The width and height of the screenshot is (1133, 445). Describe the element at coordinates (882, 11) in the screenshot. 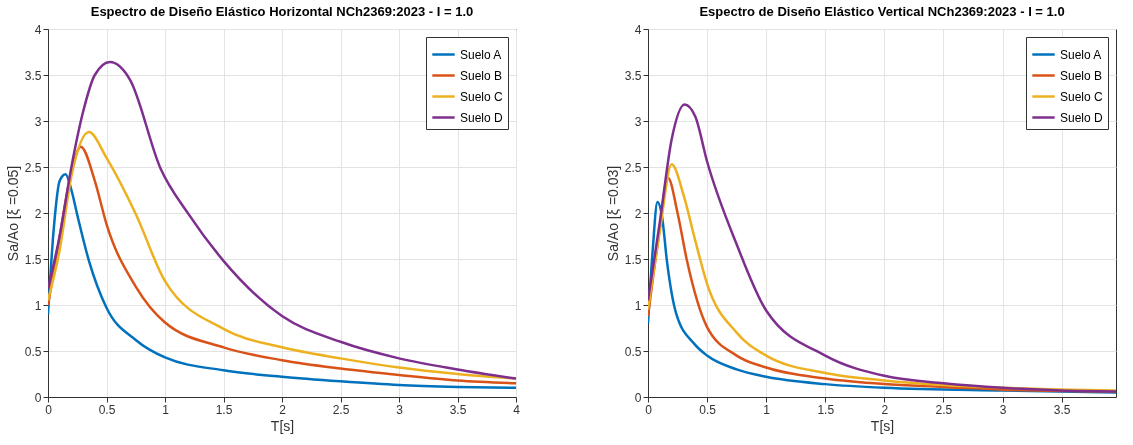

I see `chart-title: Espectro de Diseño Elástico Vertical NCh2369:2023 - I = 1.0` at that location.